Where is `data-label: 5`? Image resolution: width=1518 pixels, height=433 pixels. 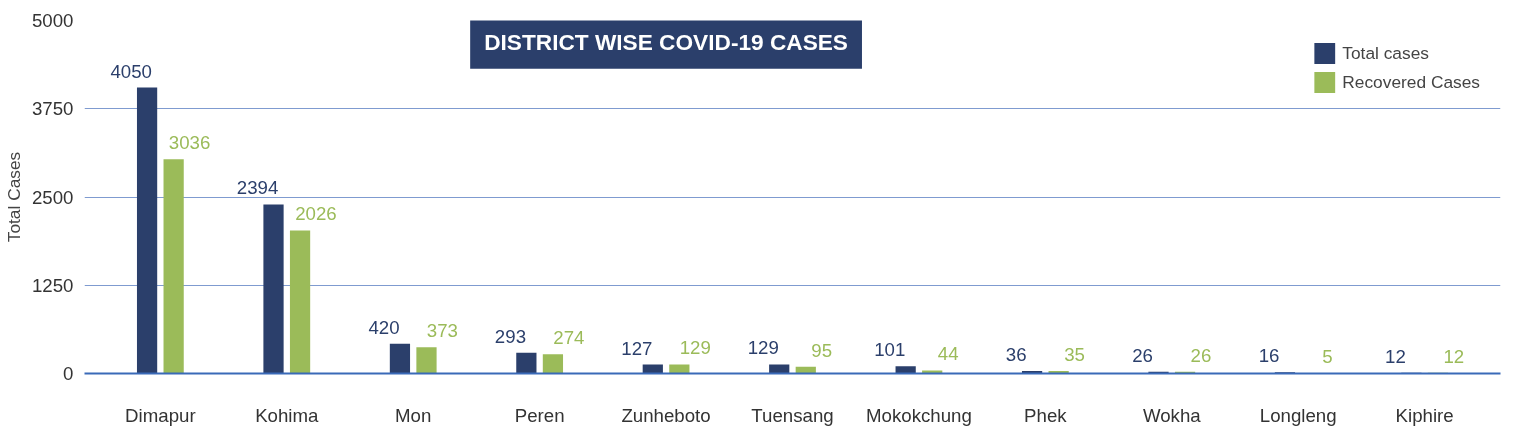 data-label: 5 is located at coordinates (1327, 357).